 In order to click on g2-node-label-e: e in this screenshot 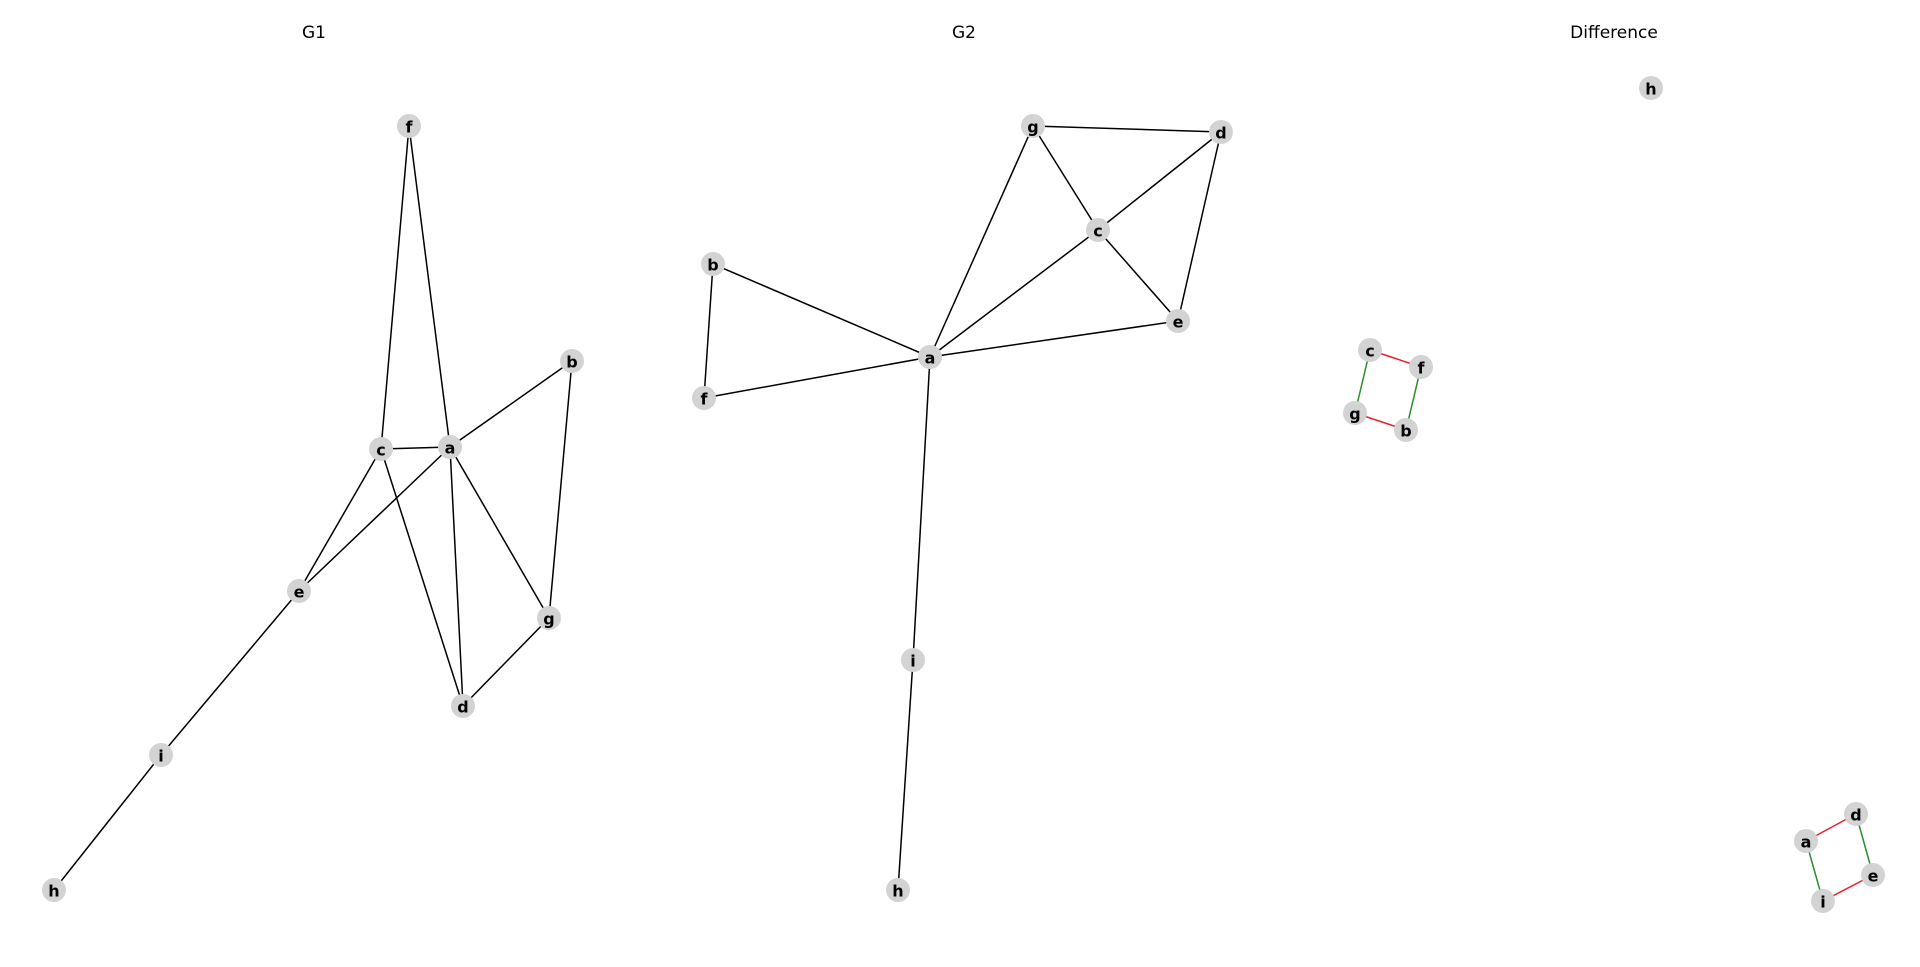, I will do `click(1178, 322)`.